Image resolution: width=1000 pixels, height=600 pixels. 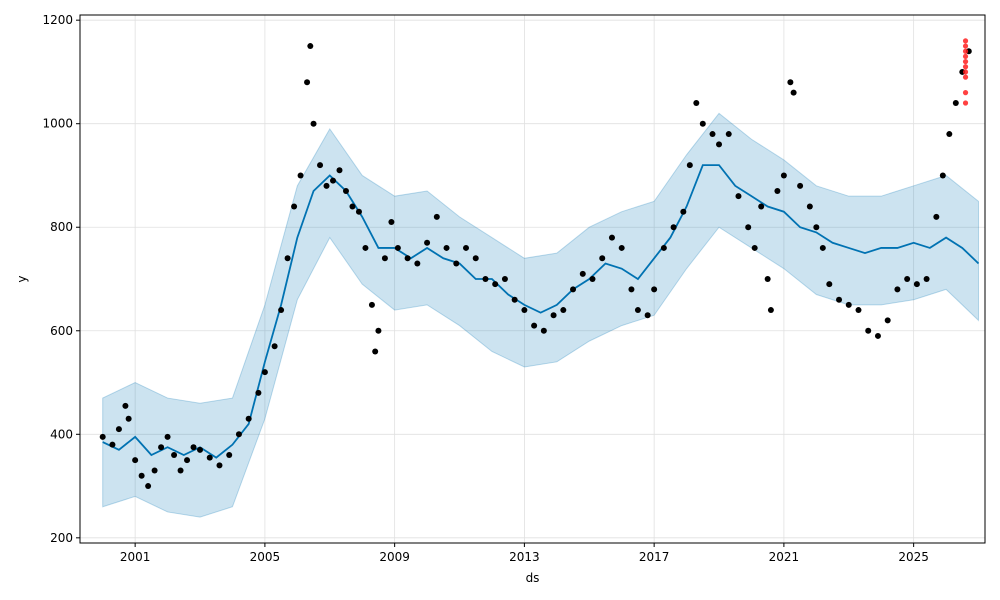 I want to click on x-tick-label: 2001, so click(x=135, y=557).